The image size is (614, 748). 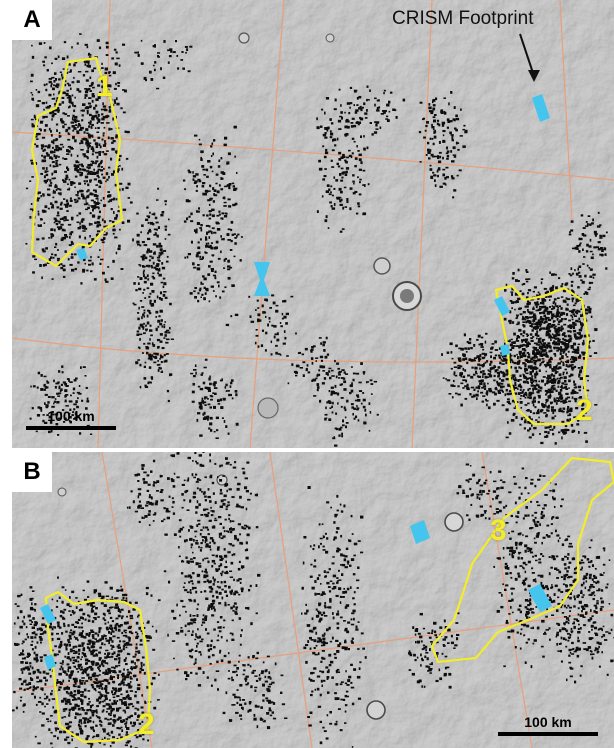 What do you see at coordinates (32, 472) in the screenshot?
I see `panel-b-label: B` at bounding box center [32, 472].